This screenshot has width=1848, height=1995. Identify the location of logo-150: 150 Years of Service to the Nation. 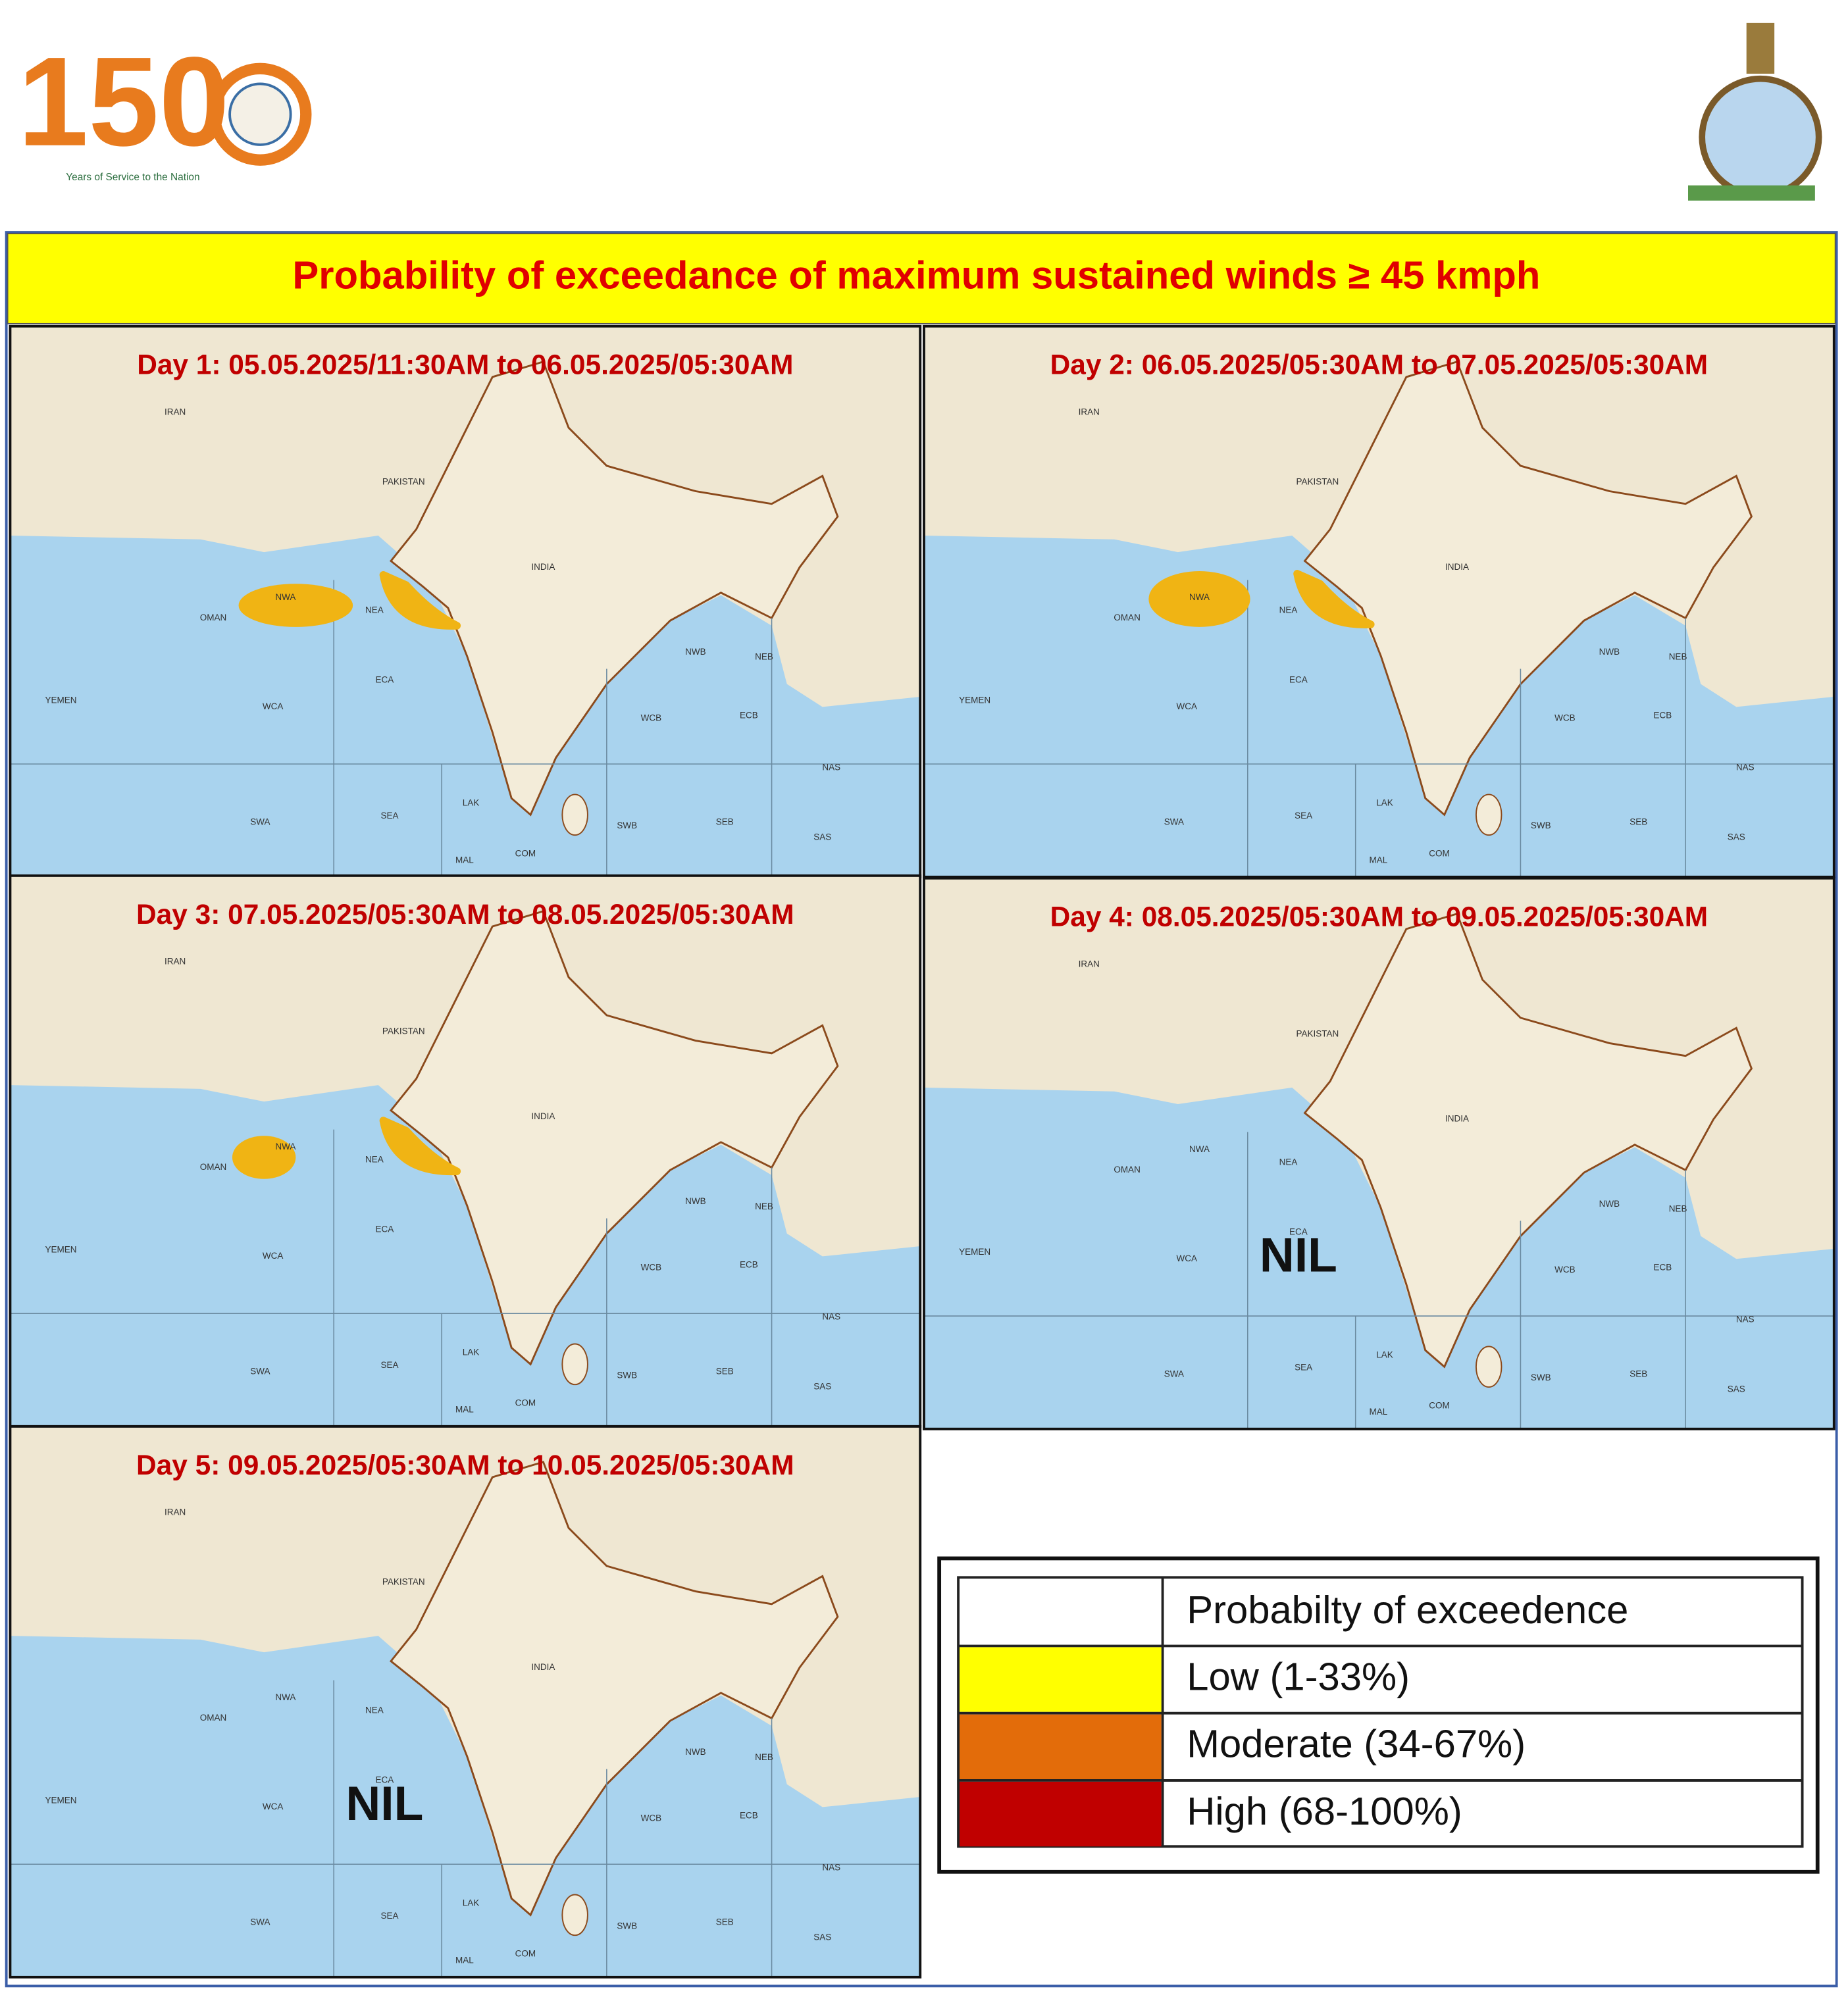
(165, 106).